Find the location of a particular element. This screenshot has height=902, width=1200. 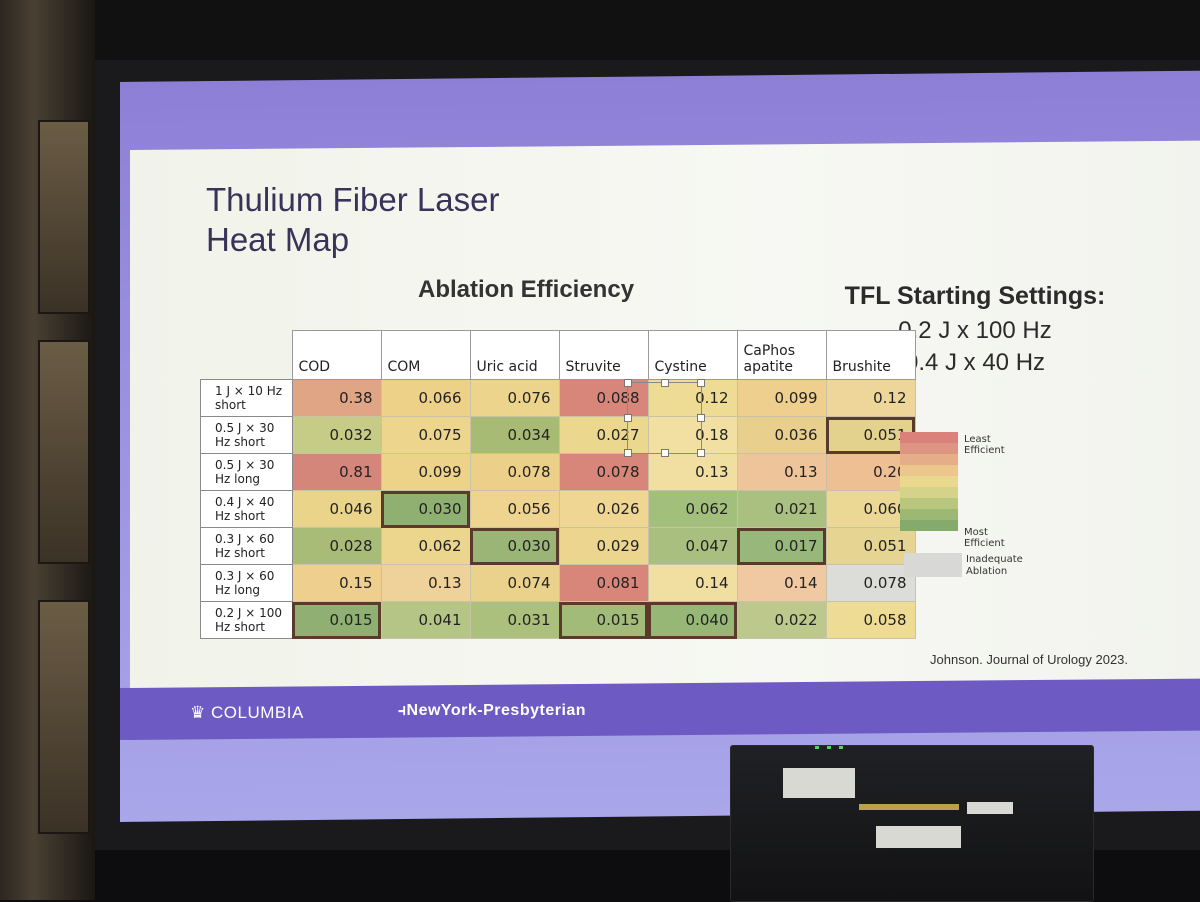

legend-inadequate-line-2: Ablation is located at coordinates (987, 571).